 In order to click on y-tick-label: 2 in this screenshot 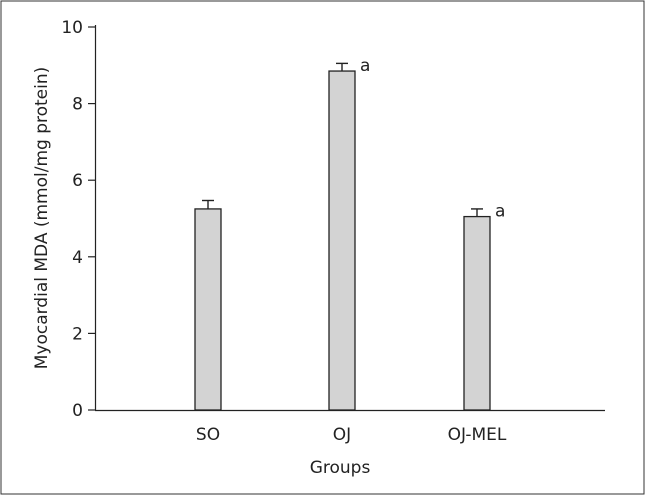, I will do `click(77, 334)`.